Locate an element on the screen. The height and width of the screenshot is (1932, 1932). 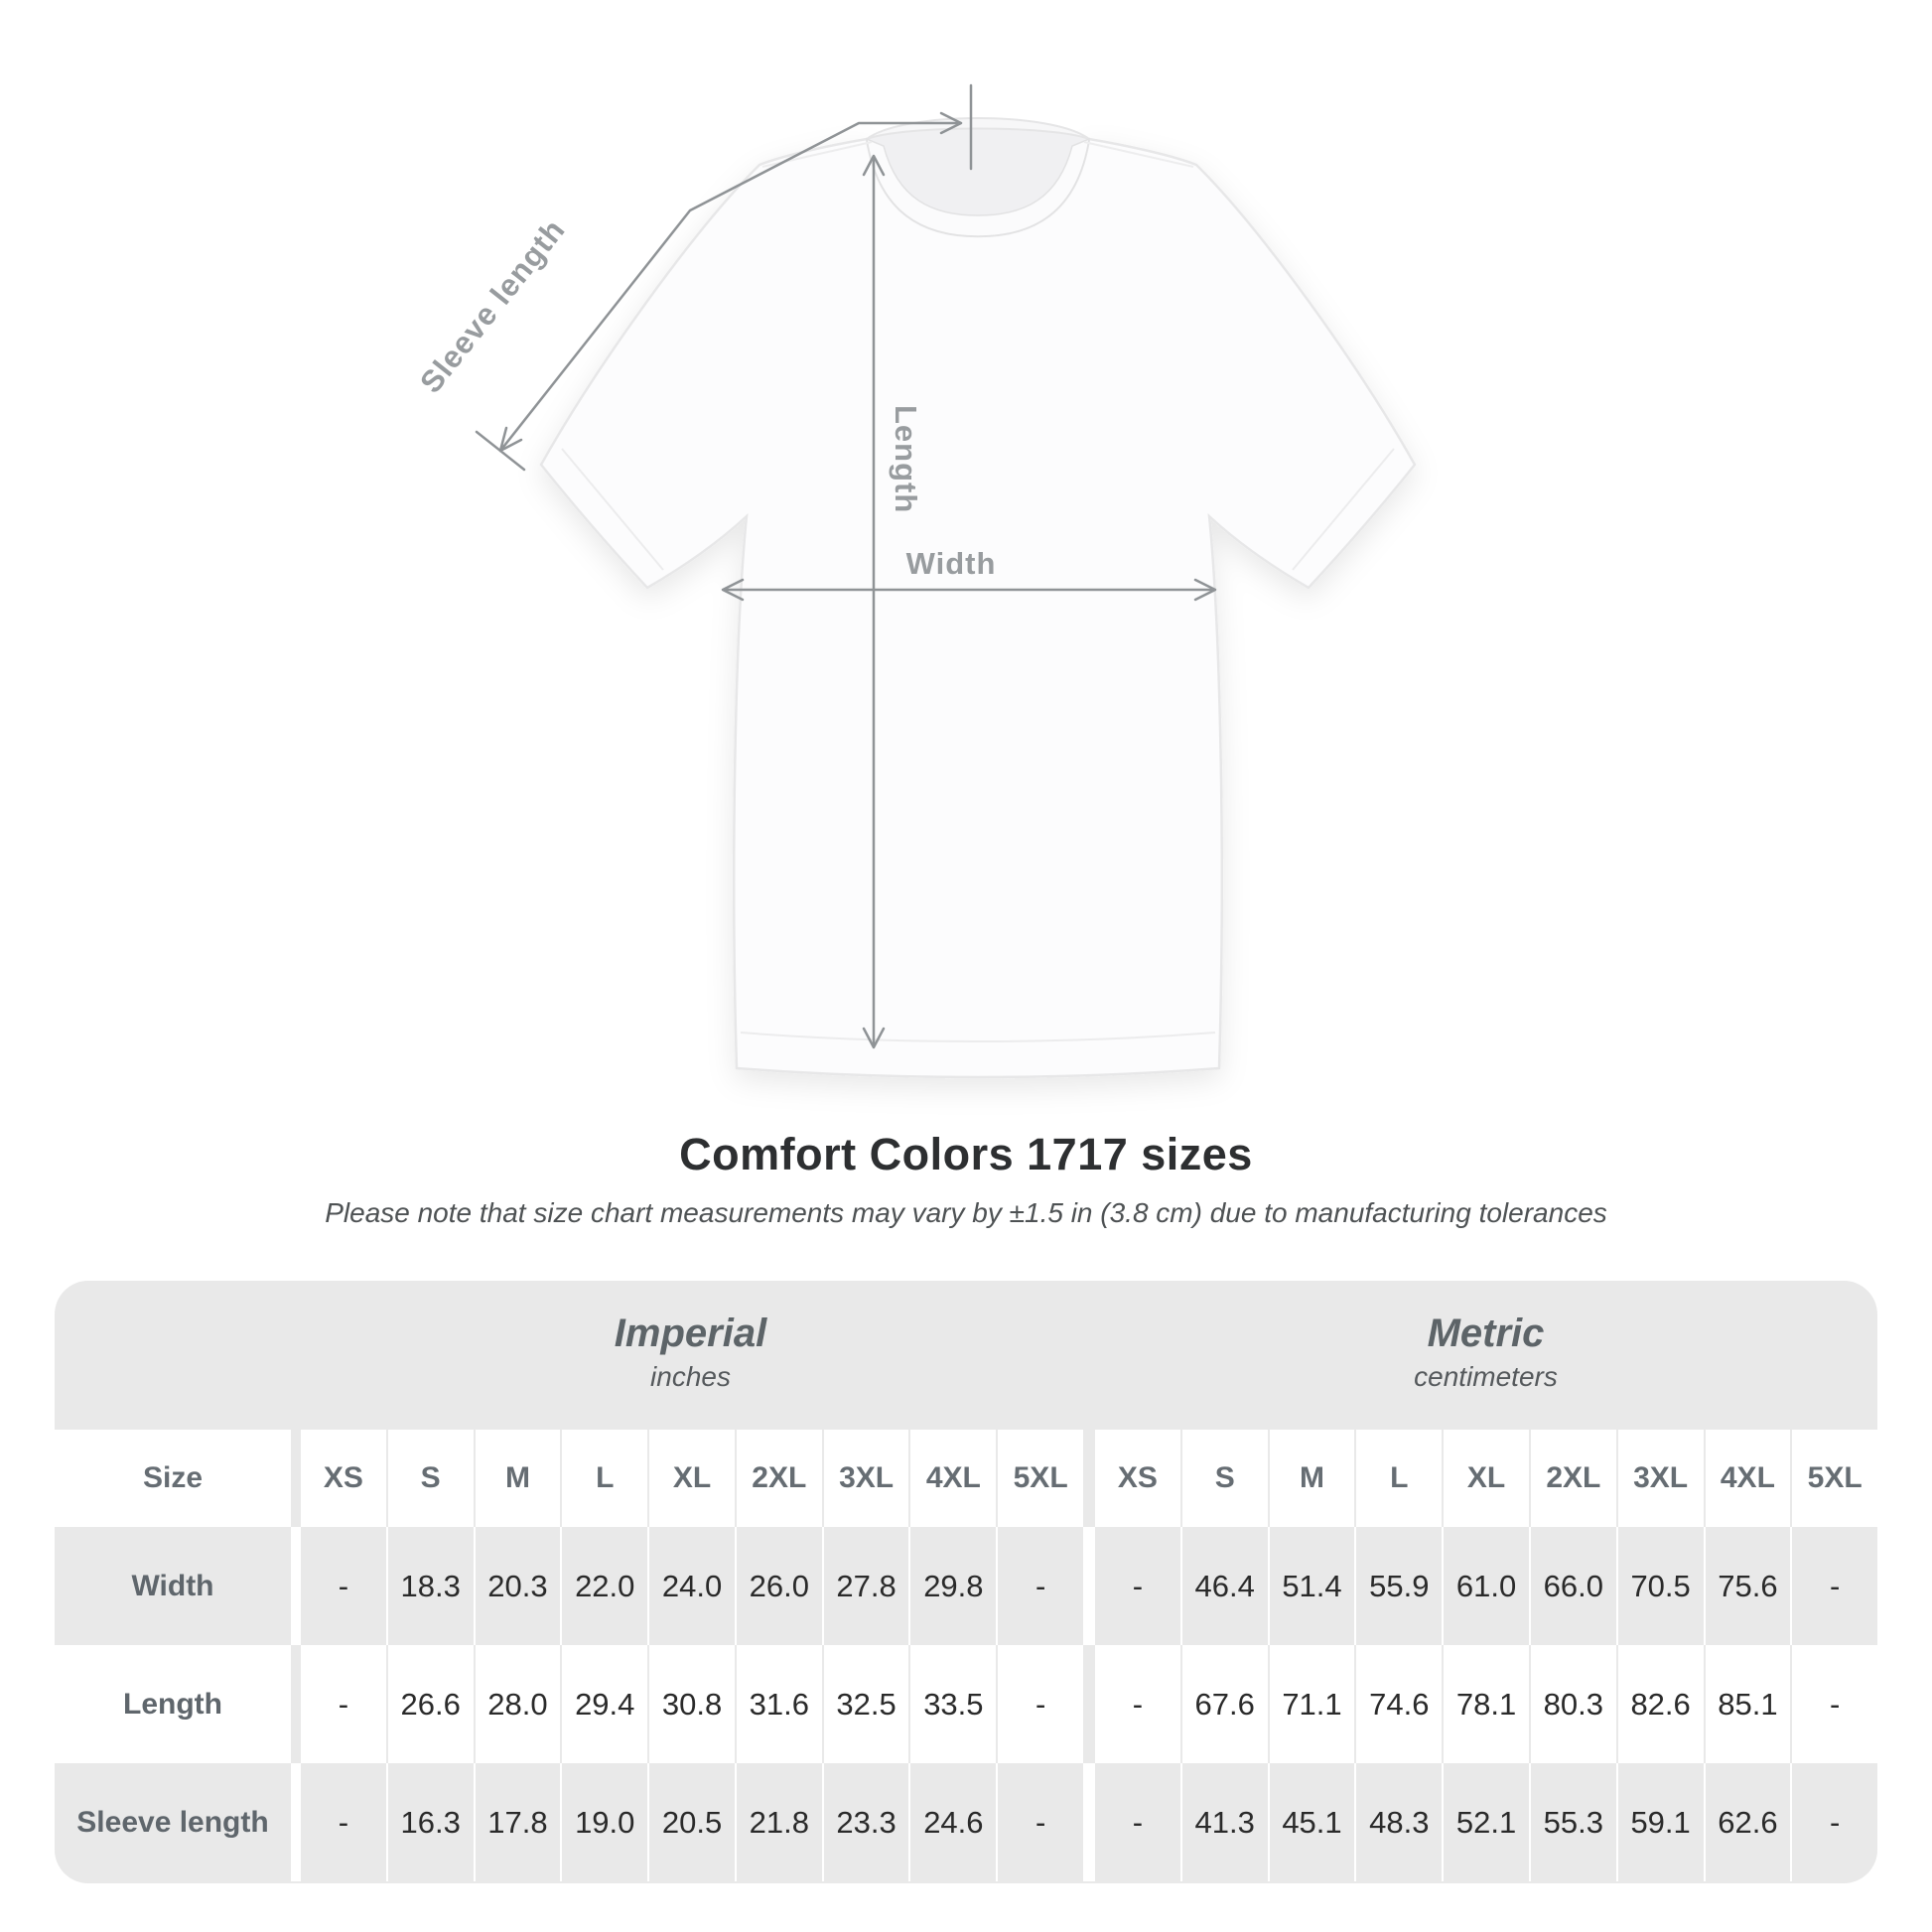
width-label: Width is located at coordinates (951, 564).